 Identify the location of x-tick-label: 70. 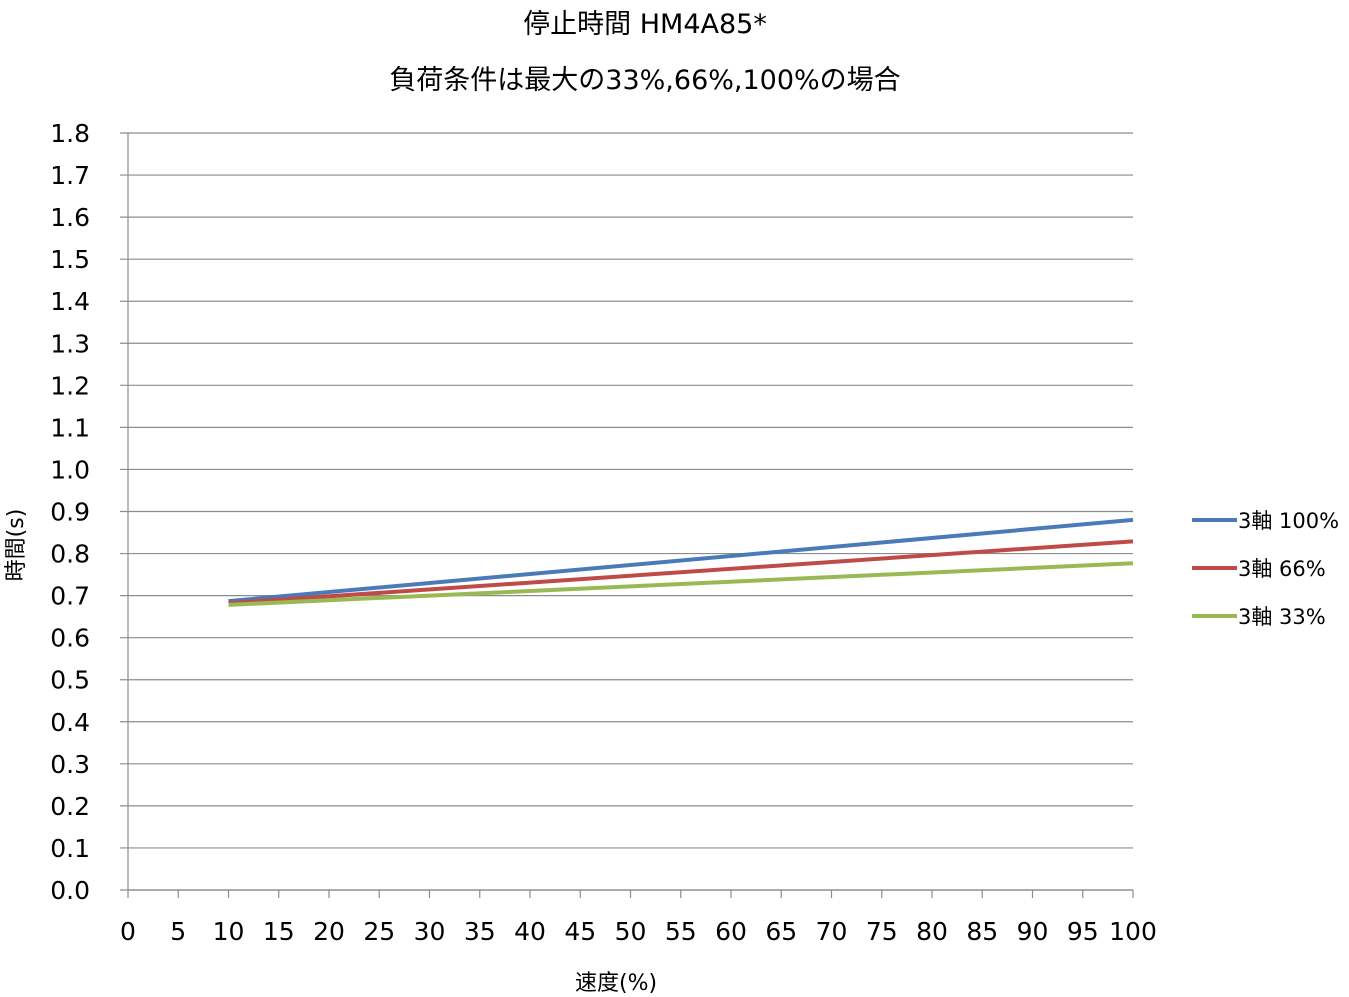
(832, 931).